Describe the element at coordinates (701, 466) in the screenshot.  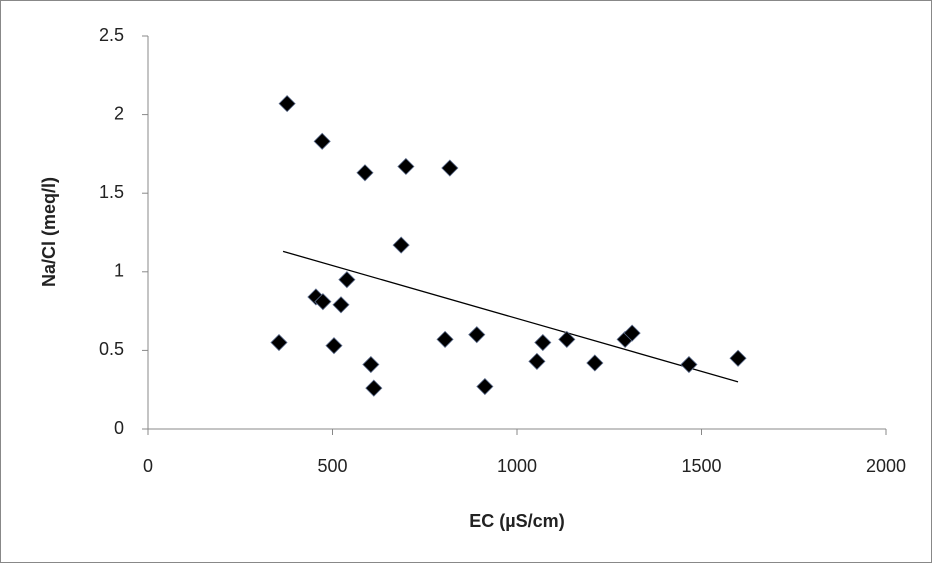
I see `x-tick-label: 1500` at that location.